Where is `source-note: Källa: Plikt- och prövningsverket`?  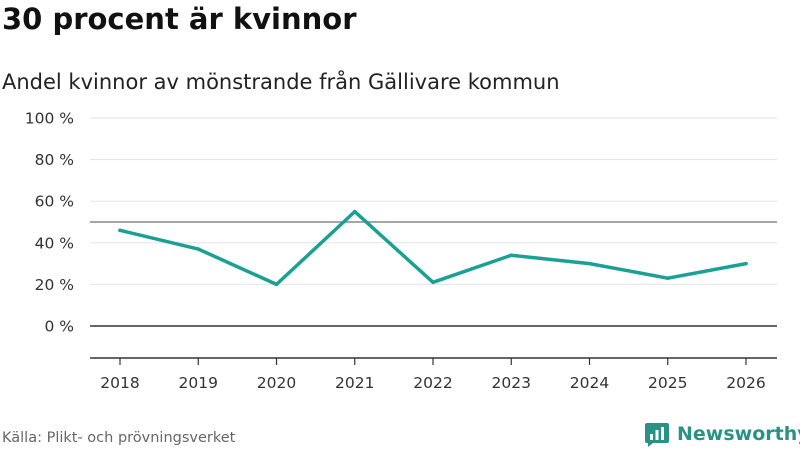
source-note: Källa: Plikt- och prövningsverket is located at coordinates (119, 438).